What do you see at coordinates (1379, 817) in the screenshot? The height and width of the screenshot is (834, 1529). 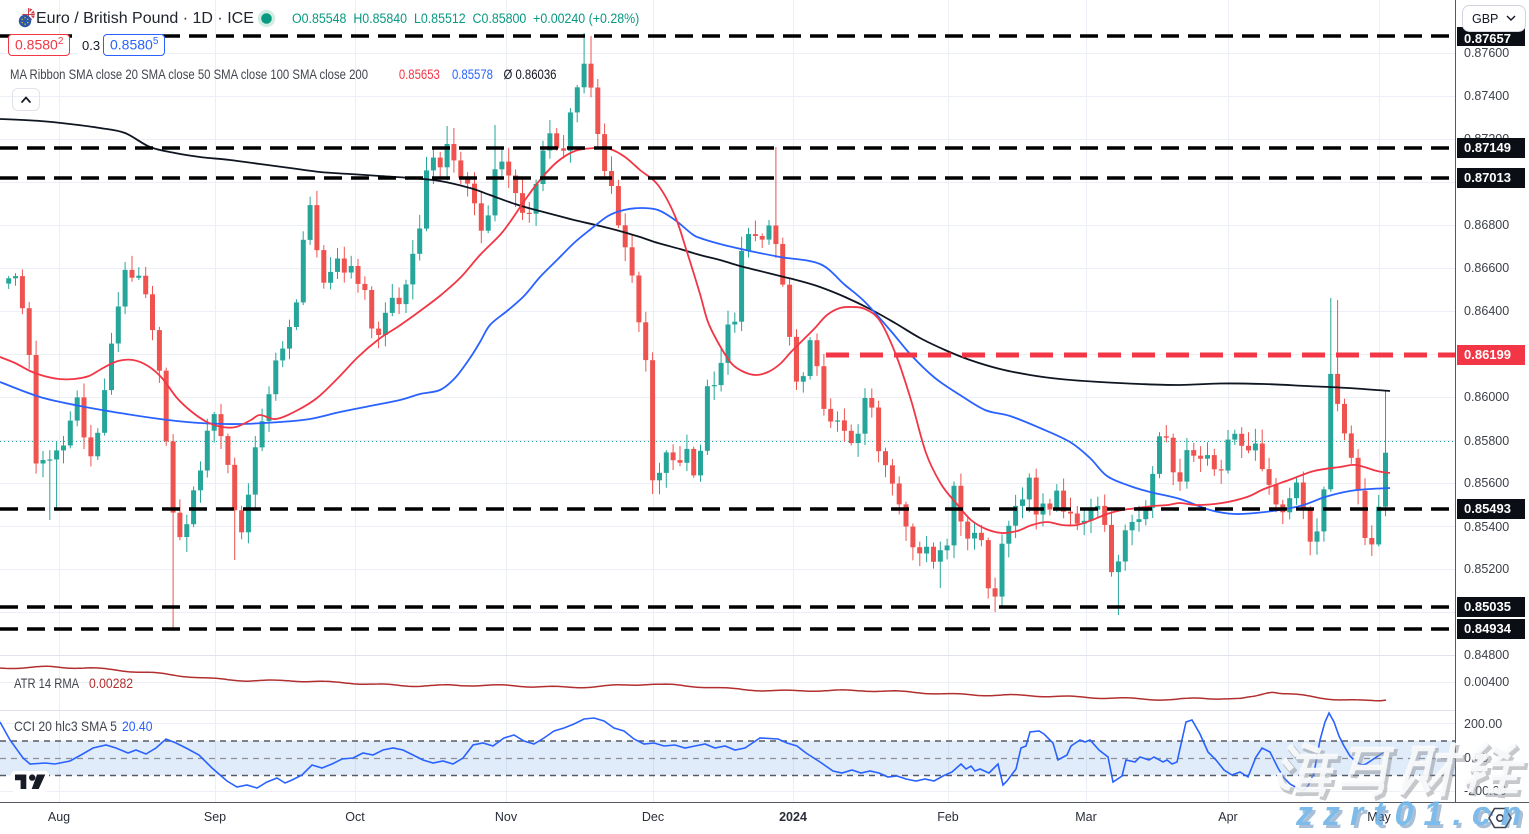 I see `svg-text: May` at bounding box center [1379, 817].